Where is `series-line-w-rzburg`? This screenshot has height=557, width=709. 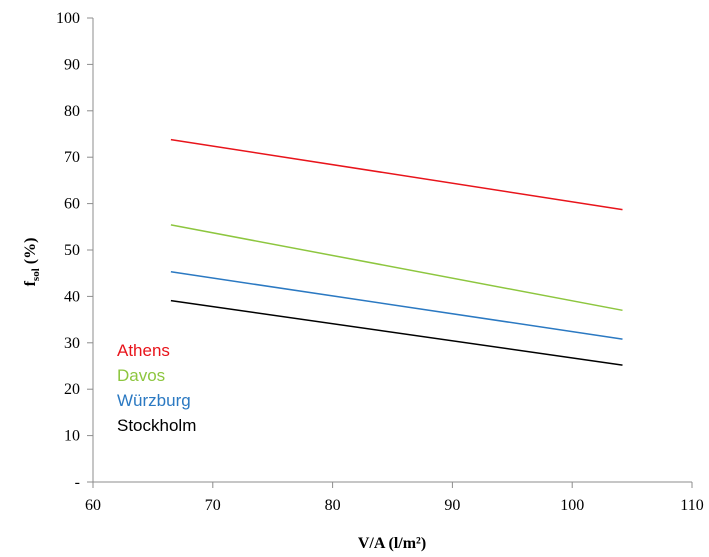 series-line-w-rzburg is located at coordinates (396, 305).